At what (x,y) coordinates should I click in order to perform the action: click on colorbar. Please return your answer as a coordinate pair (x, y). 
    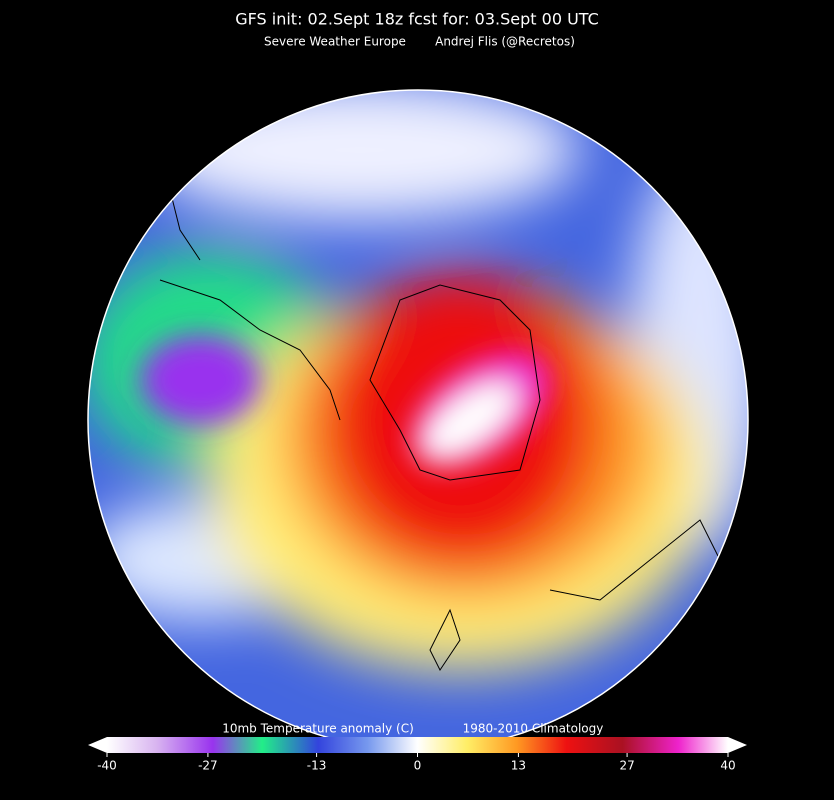
    Looking at the image, I should click on (417, 745).